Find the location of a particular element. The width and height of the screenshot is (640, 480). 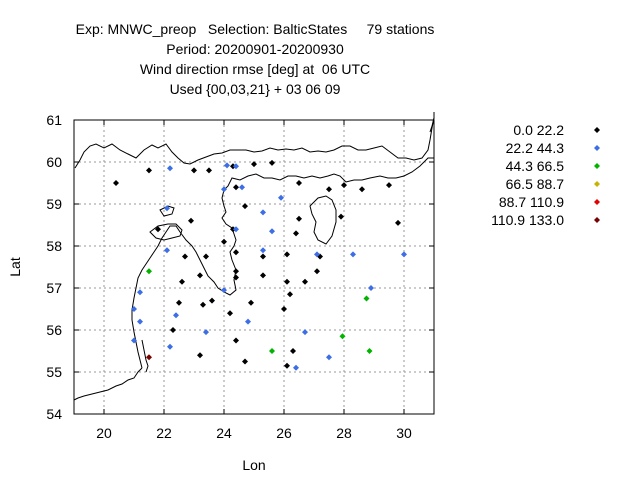

y-tick-label: 59 is located at coordinates (54, 204).